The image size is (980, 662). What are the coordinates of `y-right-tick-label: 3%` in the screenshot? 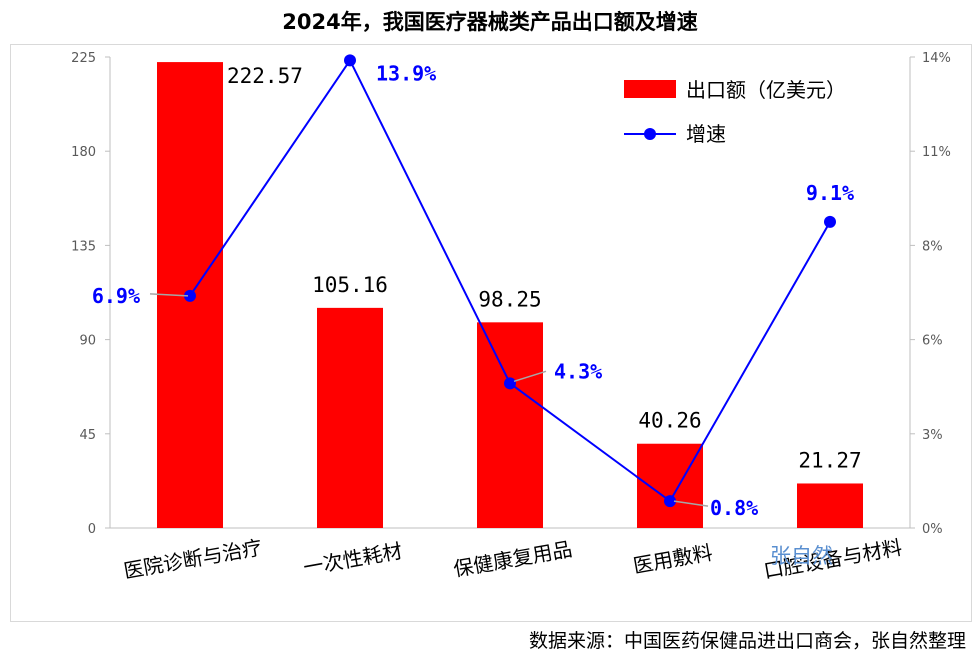 It's located at (932, 435).